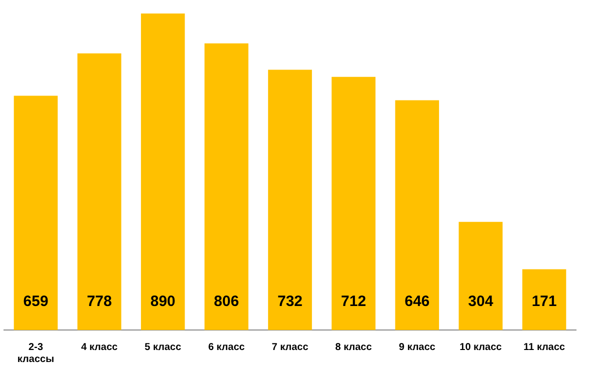  I want to click on data-label: 712, so click(353, 301).